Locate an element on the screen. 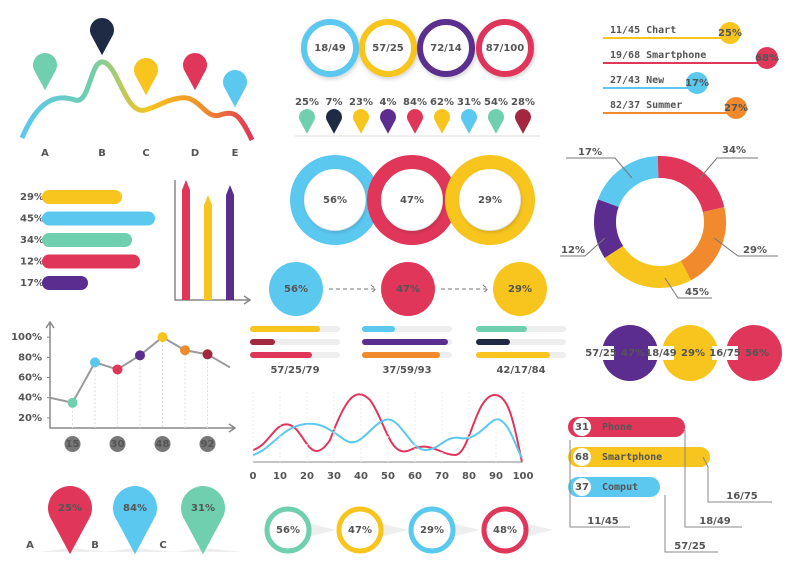 Image resolution: width=800 pixels, height=572 pixels. donut-label: 34% is located at coordinates (734, 150).